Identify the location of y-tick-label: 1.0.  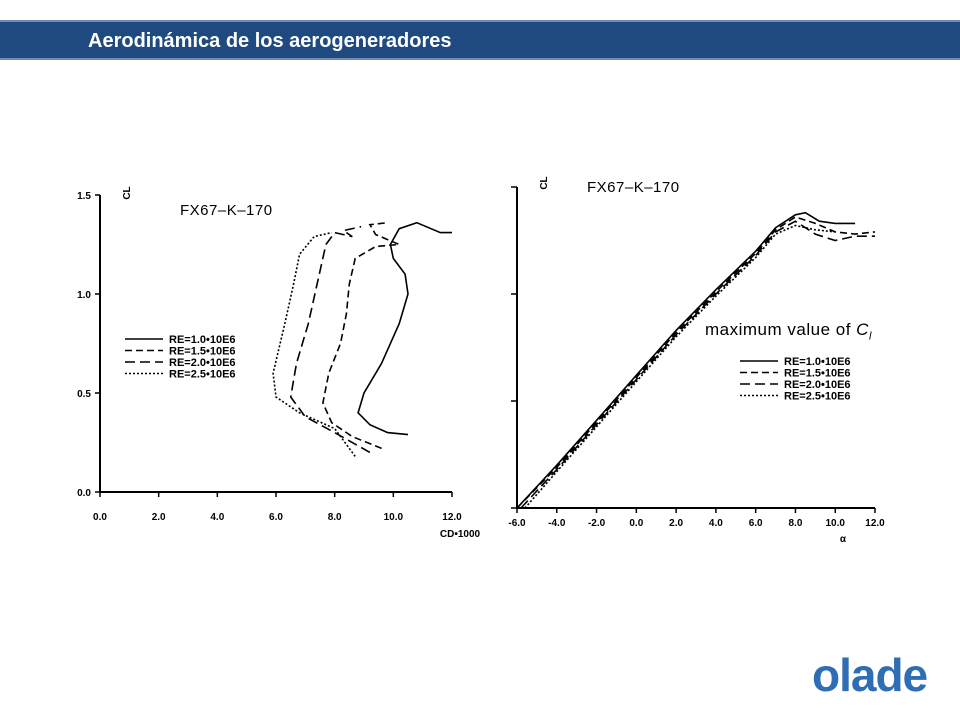
(84, 295).